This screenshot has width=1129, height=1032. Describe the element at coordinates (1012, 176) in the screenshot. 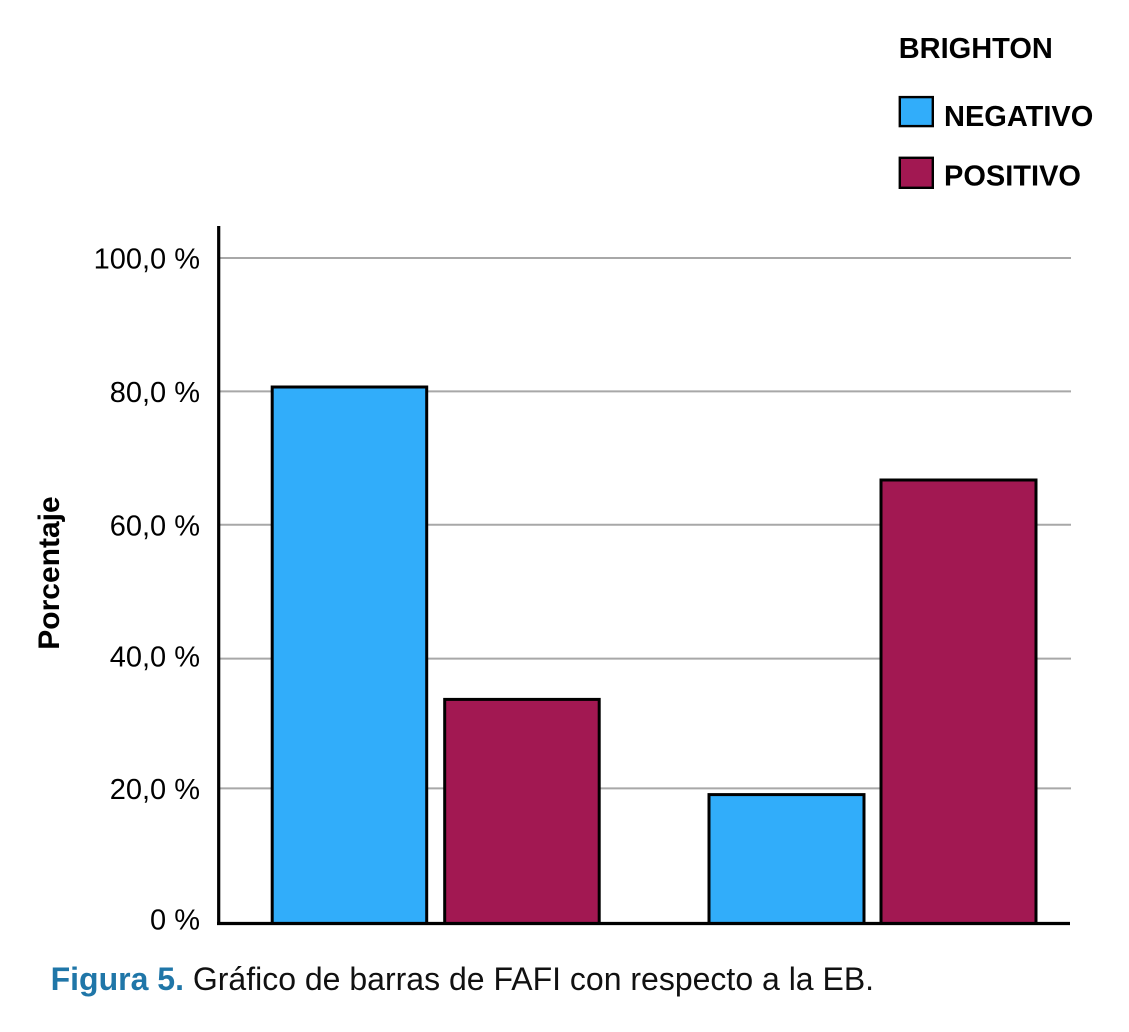

I see `svg-text: POSITIVO` at that location.